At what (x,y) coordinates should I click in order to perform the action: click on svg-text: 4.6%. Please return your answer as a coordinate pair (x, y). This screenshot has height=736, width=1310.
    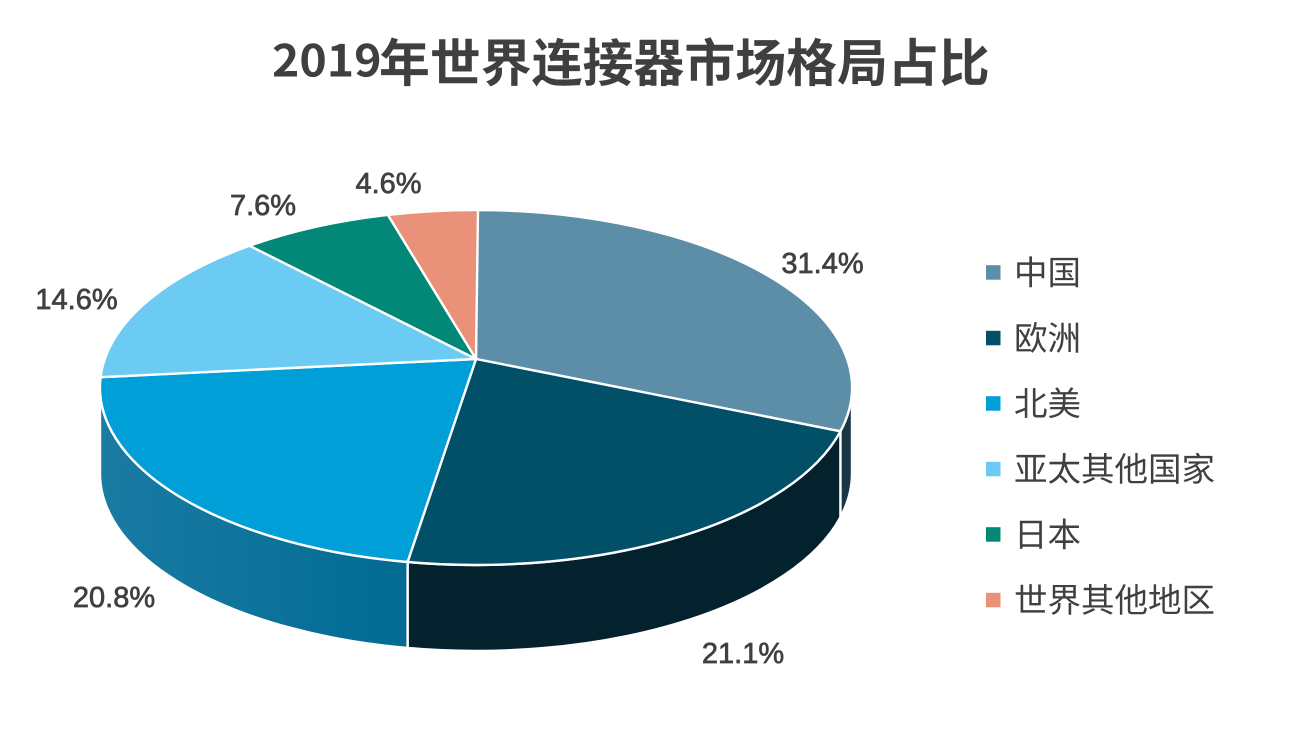
    Looking at the image, I should click on (388, 184).